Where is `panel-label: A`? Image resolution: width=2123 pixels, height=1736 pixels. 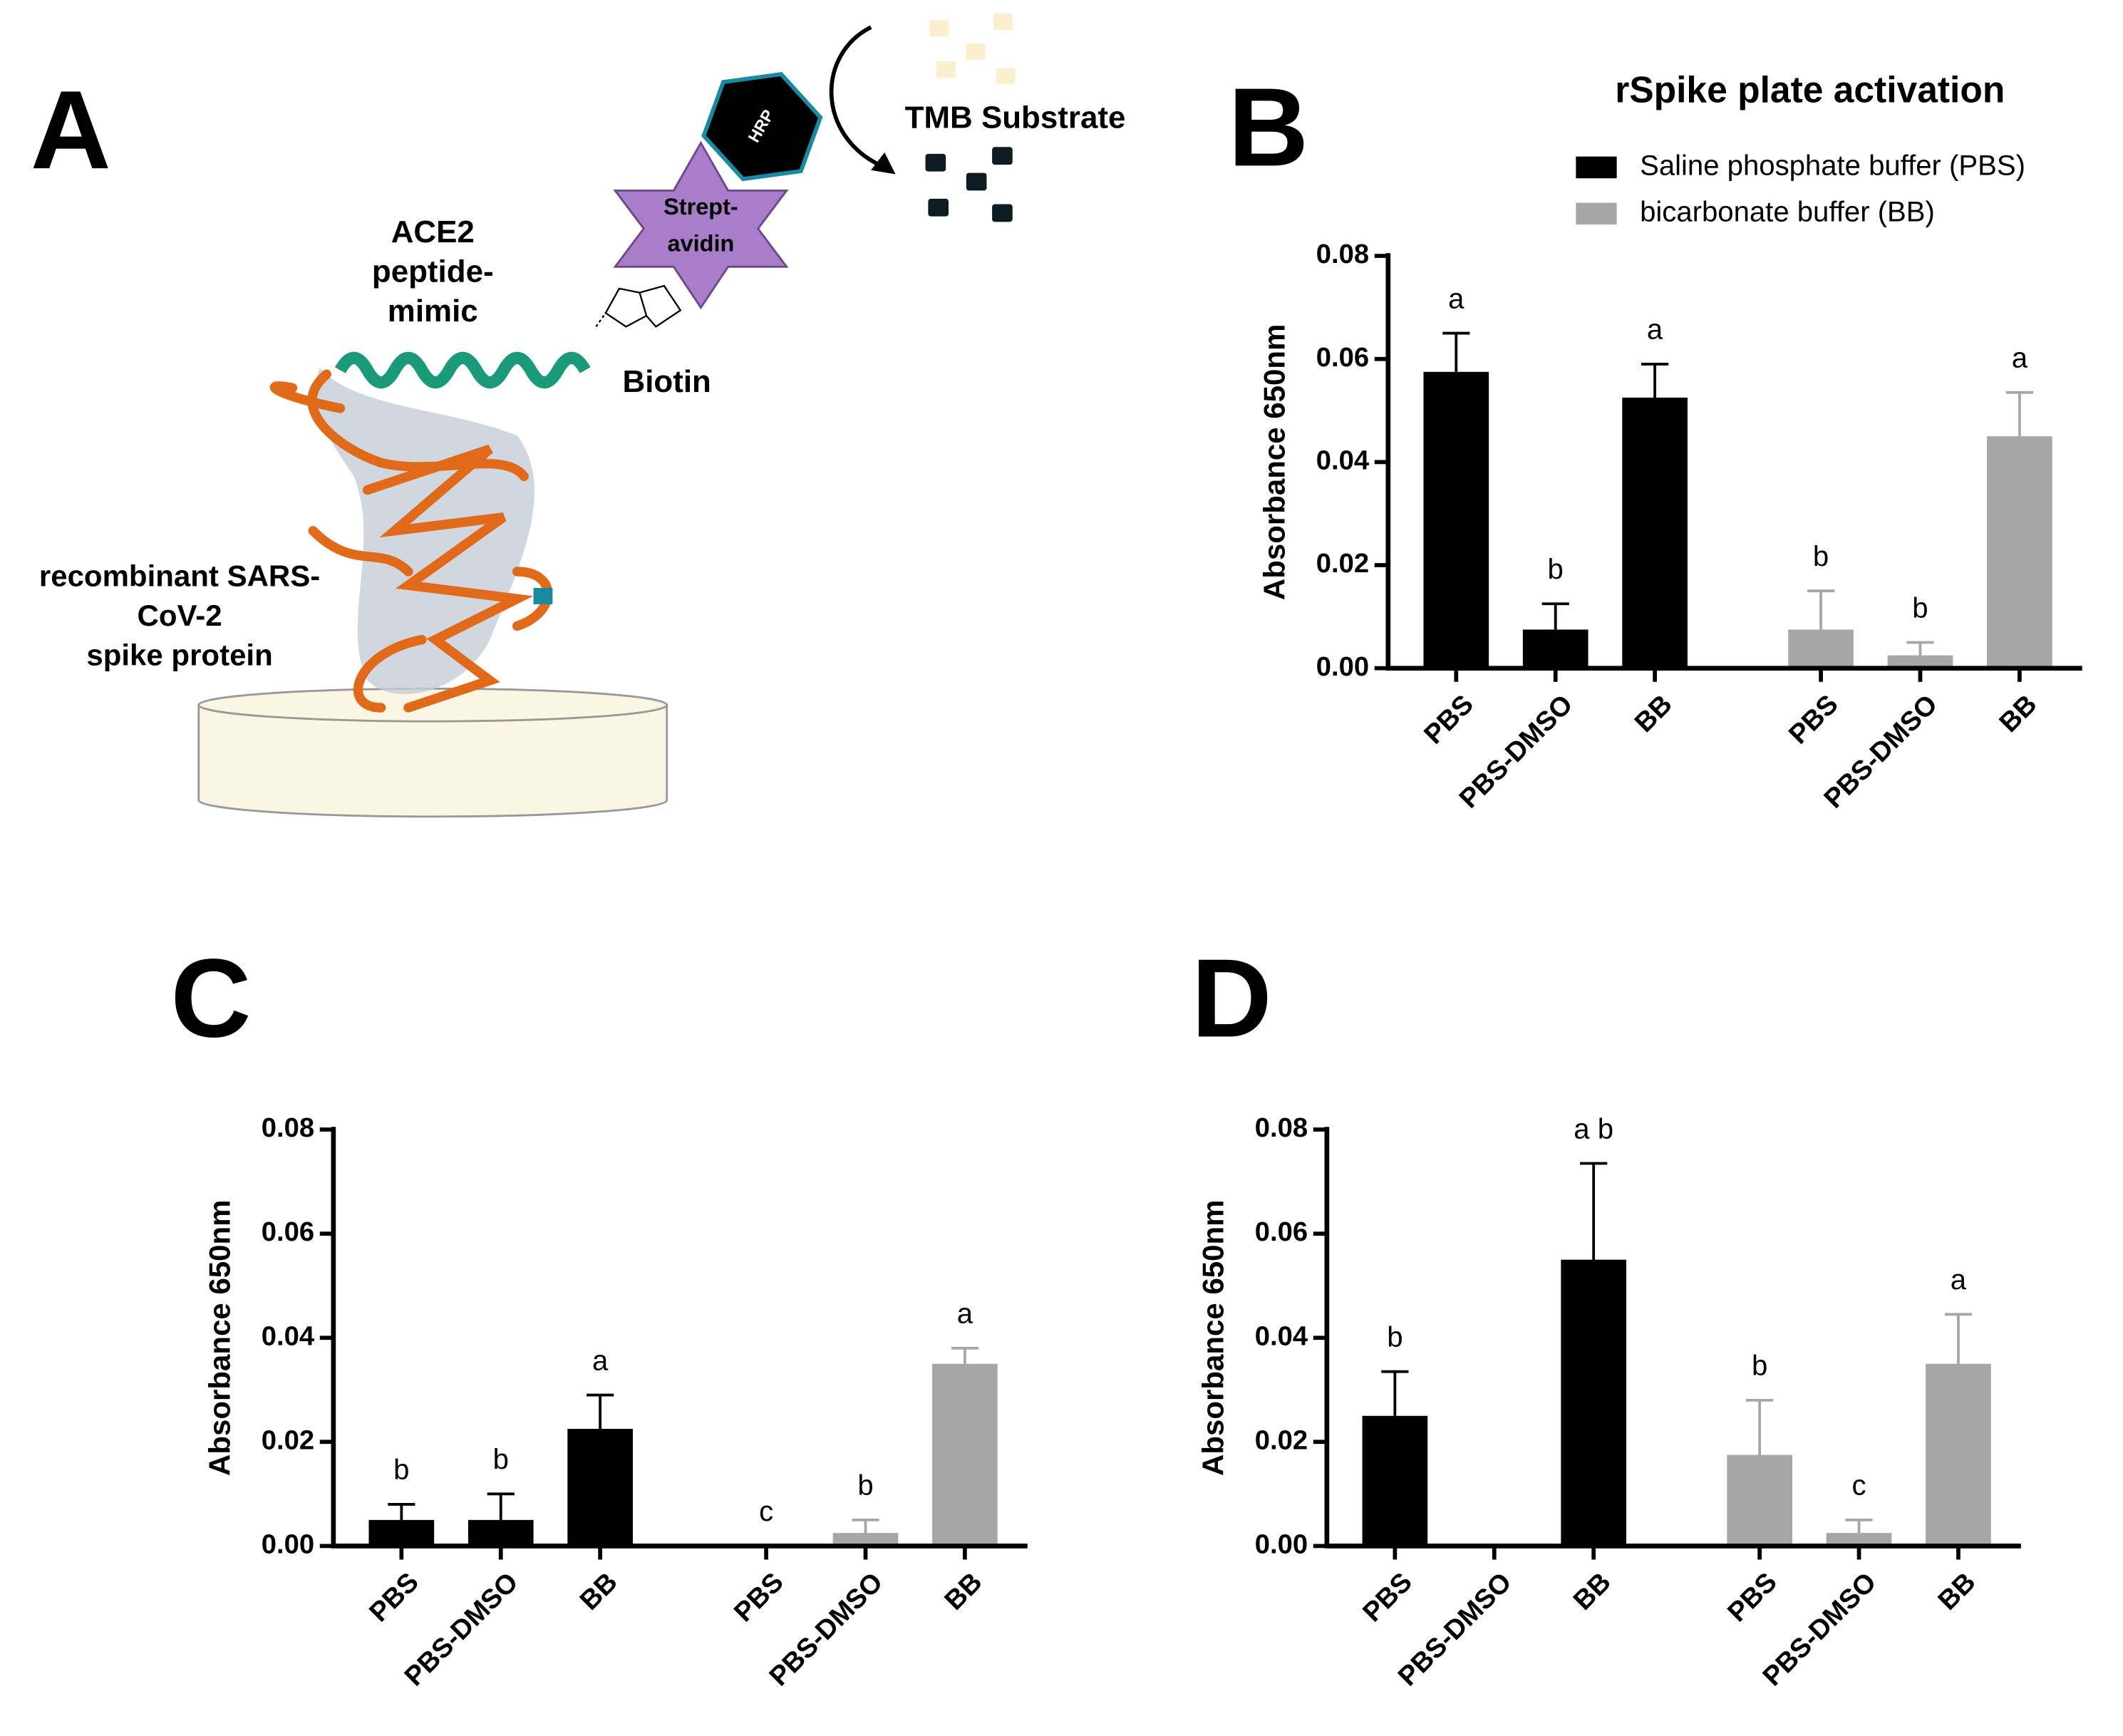 panel-label: A is located at coordinates (71, 130).